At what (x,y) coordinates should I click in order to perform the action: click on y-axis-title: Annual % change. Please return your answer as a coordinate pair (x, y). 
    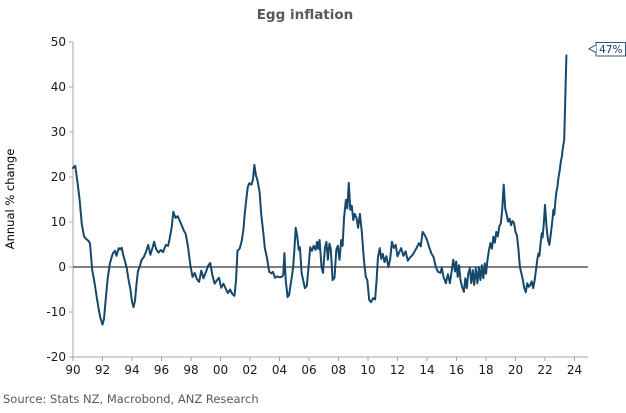
    Looking at the image, I should click on (10, 199).